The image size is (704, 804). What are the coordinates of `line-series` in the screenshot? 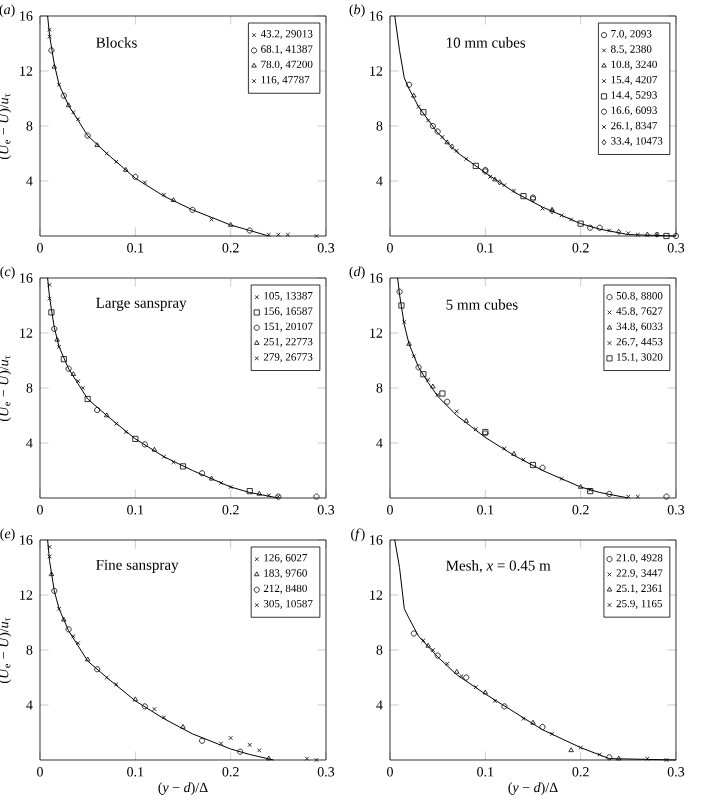 It's located at (535, 650).